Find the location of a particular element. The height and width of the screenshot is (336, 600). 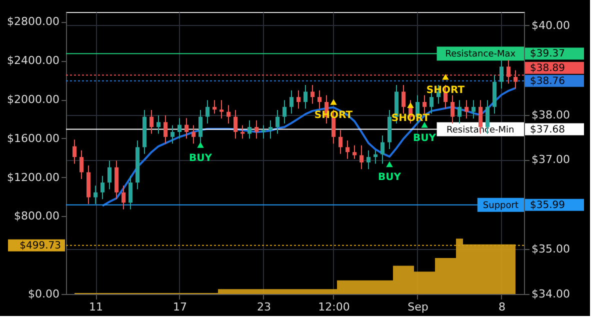

series-label: BUY is located at coordinates (390, 178).